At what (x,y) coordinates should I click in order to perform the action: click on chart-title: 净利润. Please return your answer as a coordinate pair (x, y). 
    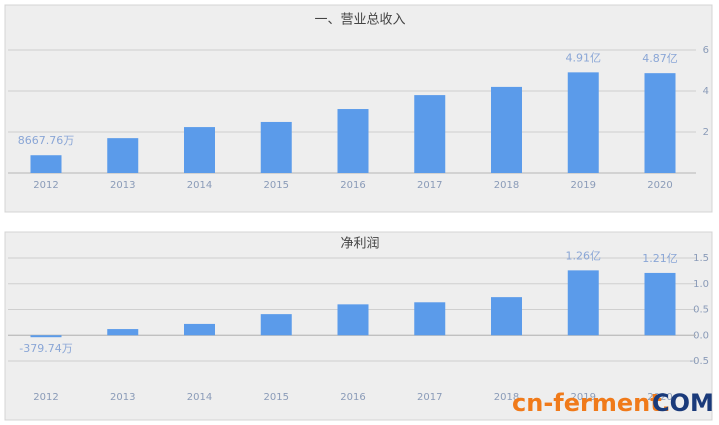
    Looking at the image, I should click on (359, 244).